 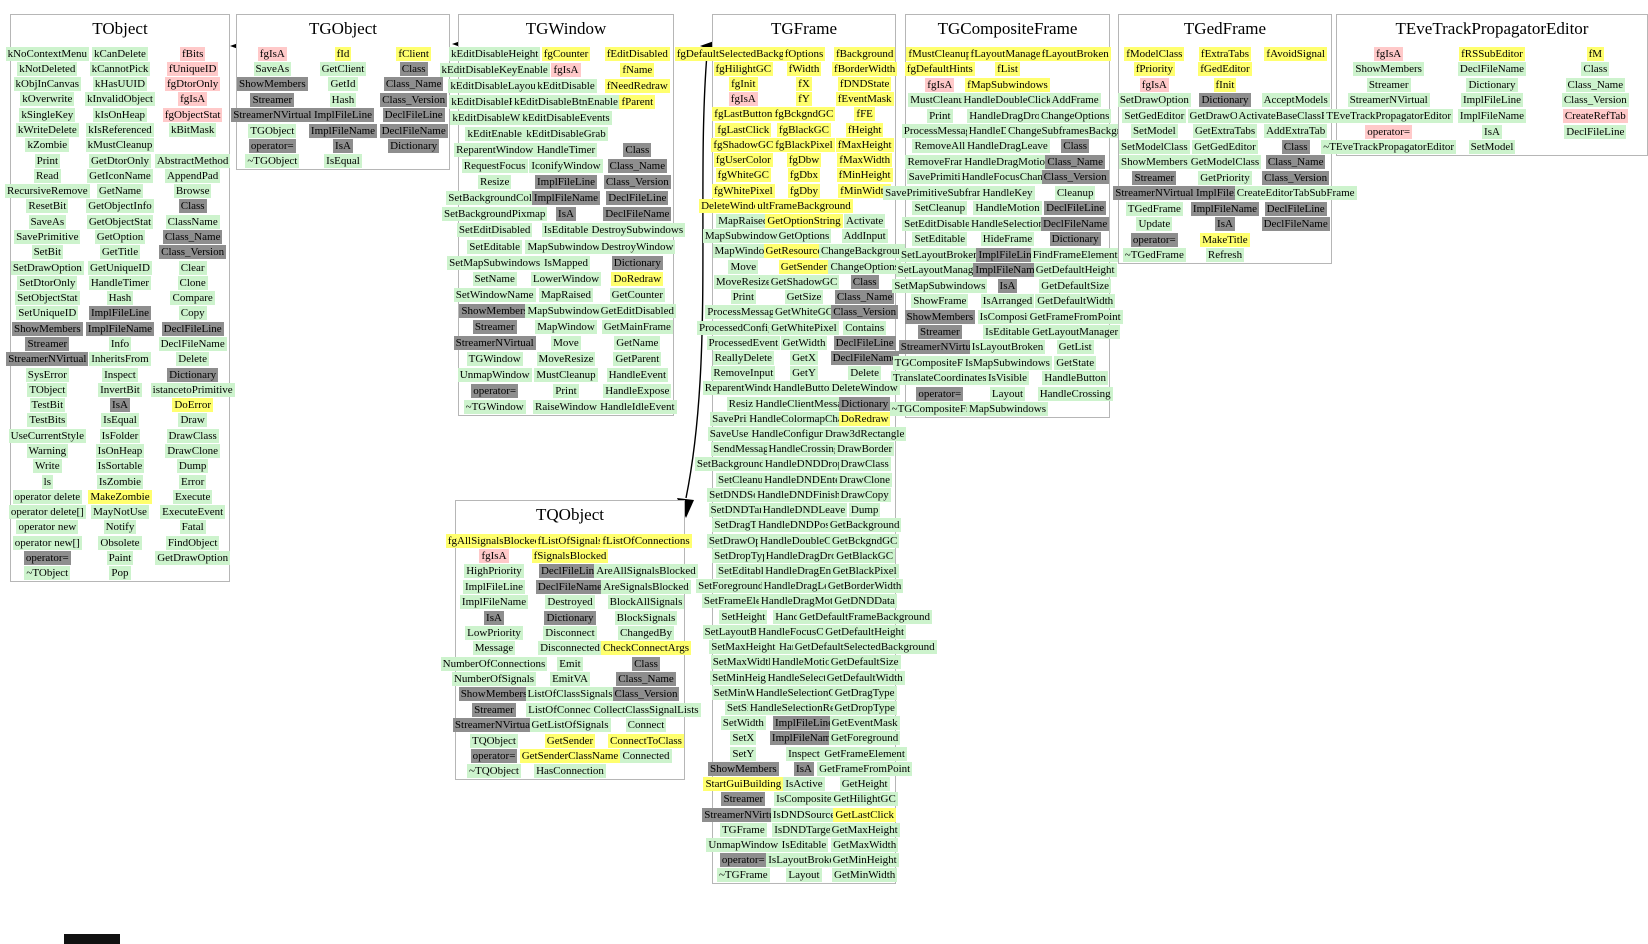 What do you see at coordinates (192, 359) in the screenshot?
I see `member-cell-slot: Delete` at bounding box center [192, 359].